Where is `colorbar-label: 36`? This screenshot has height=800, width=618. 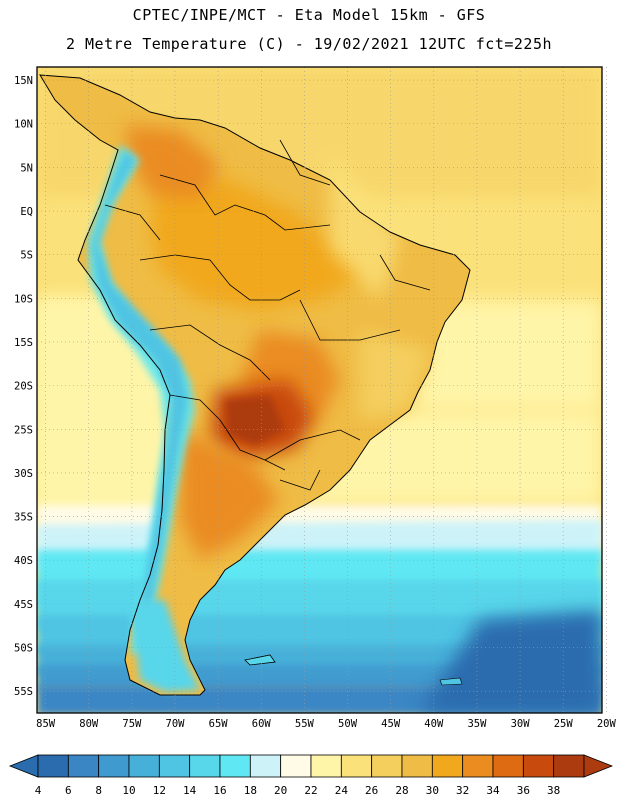 colorbar-label: 36 is located at coordinates (523, 790).